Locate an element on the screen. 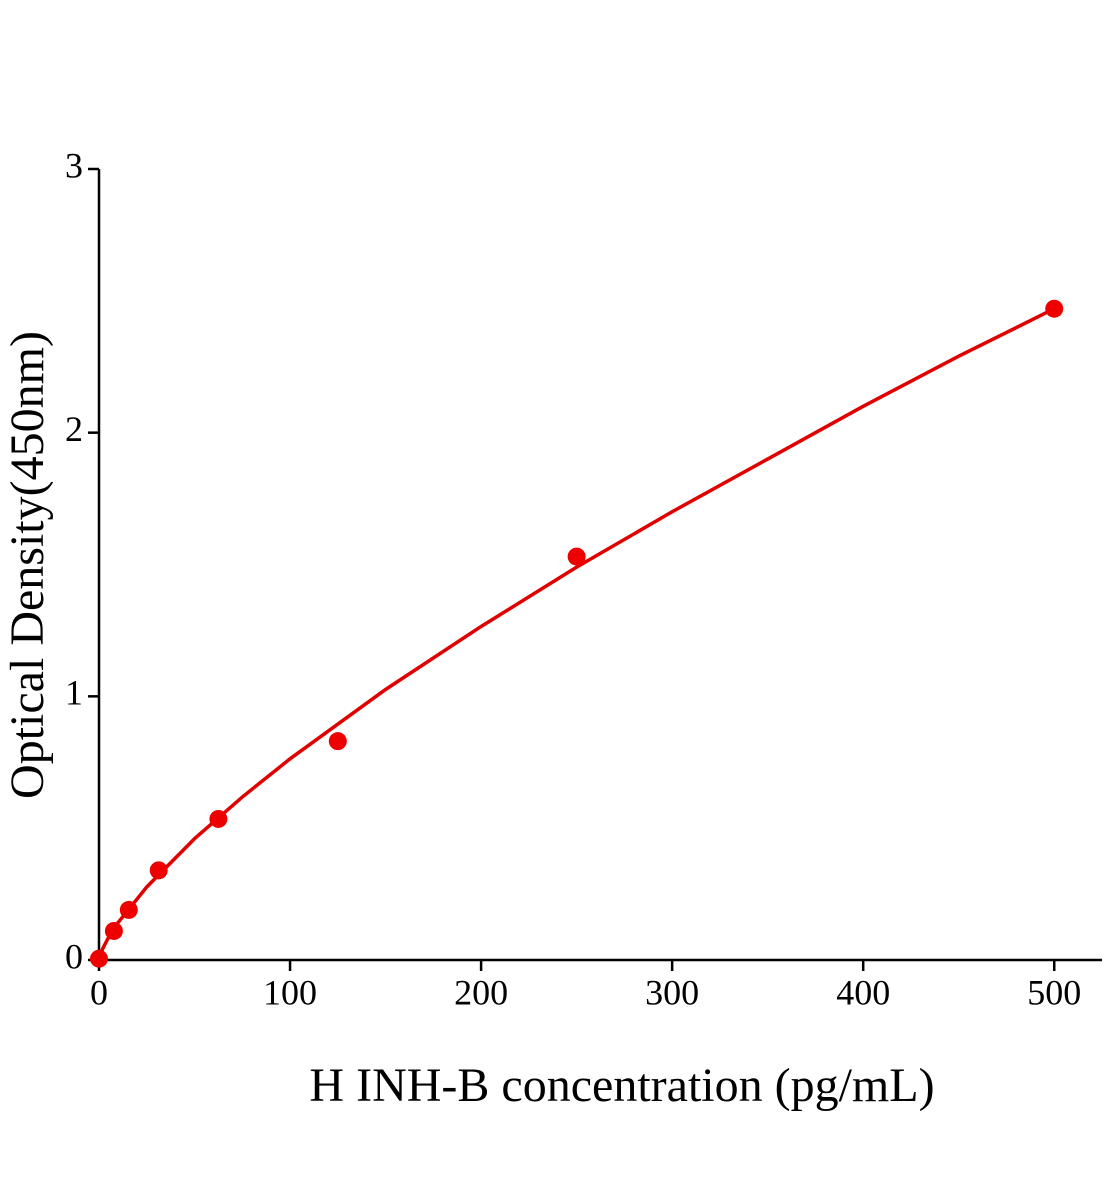 Image resolution: width=1104 pixels, height=1200 pixels. x-tick-label: 0 is located at coordinates (99, 992).